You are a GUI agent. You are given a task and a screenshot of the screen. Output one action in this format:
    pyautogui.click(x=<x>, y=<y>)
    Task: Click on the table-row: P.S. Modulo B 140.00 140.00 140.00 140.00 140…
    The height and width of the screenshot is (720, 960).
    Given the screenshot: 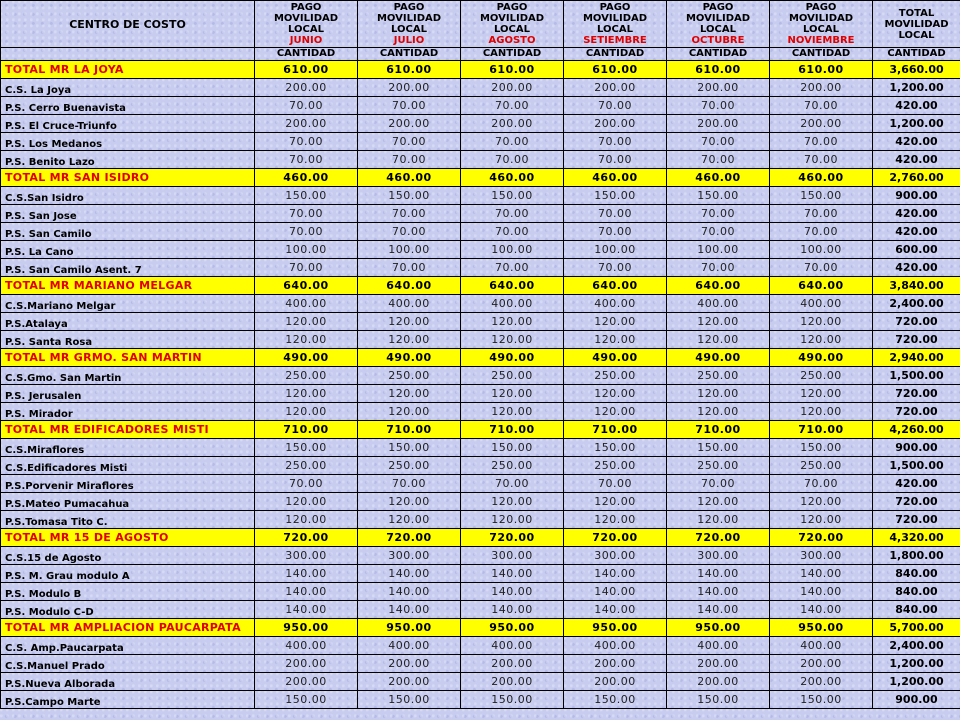 What is the action you would take?
    pyautogui.click(x=480, y=591)
    